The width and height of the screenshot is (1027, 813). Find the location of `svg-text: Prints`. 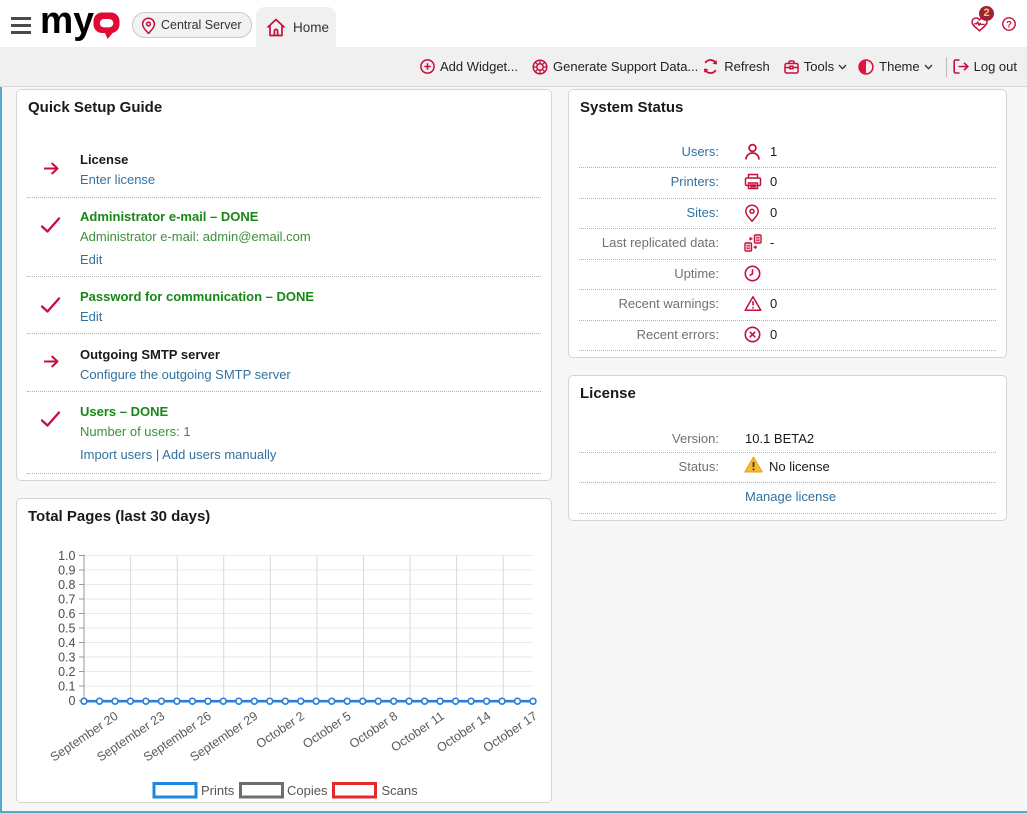

svg-text: Prints is located at coordinates (218, 790).